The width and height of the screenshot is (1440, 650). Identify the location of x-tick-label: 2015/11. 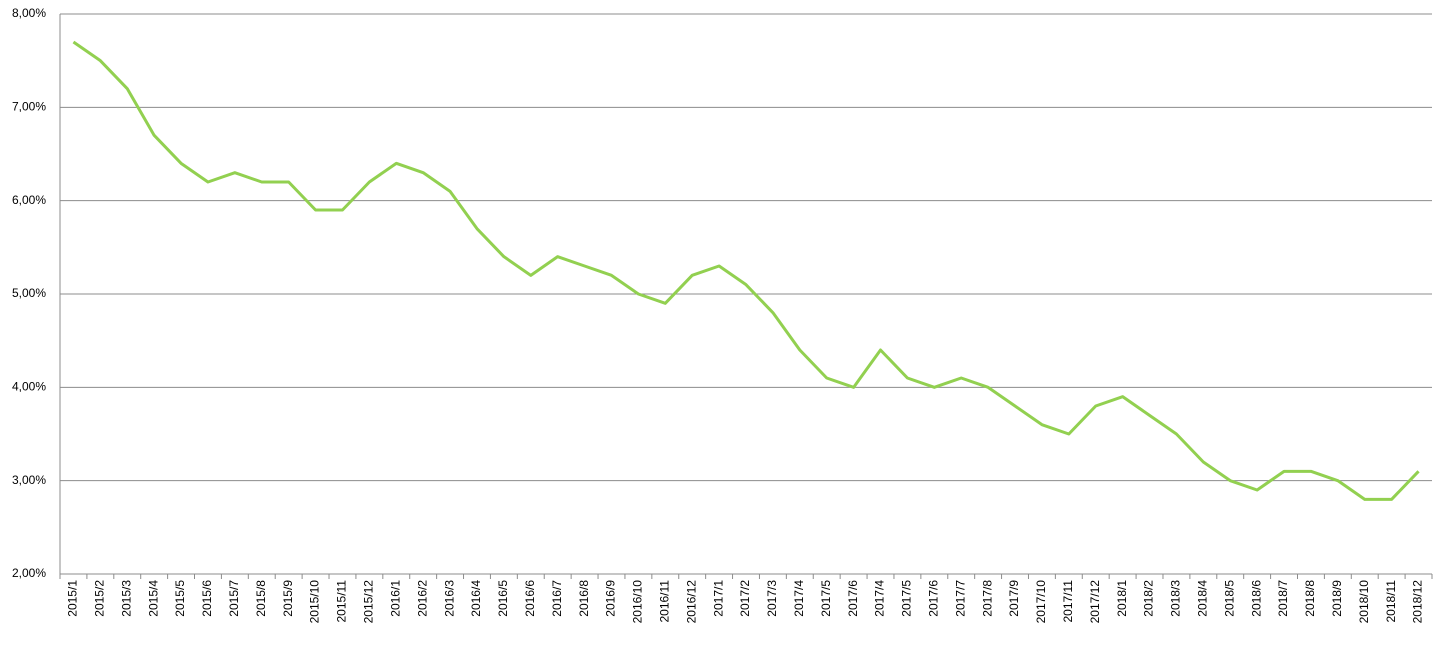
(342, 601).